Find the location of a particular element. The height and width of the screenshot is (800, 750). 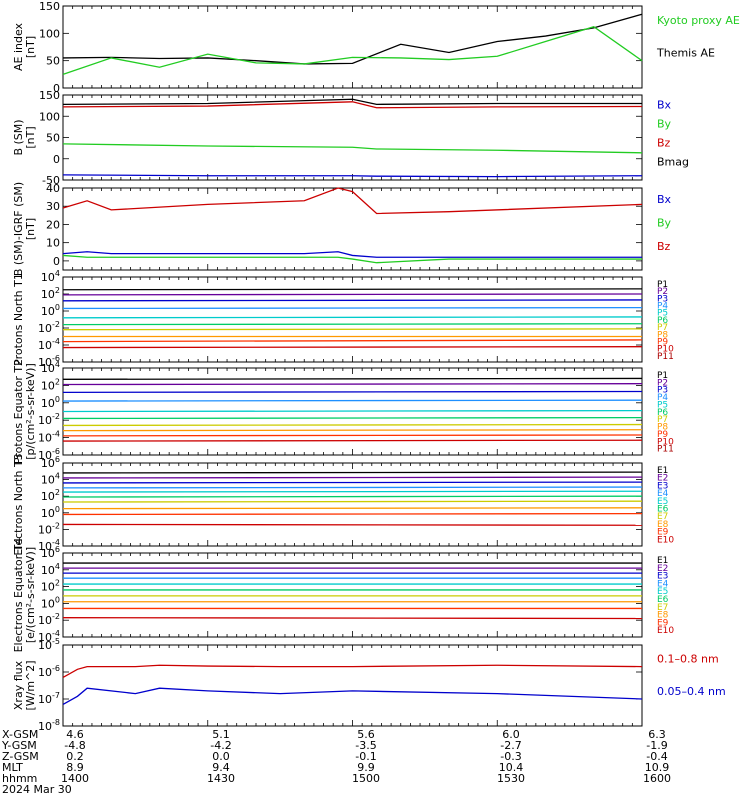

legend-label: Kyoto proxy AE is located at coordinates (698, 20).